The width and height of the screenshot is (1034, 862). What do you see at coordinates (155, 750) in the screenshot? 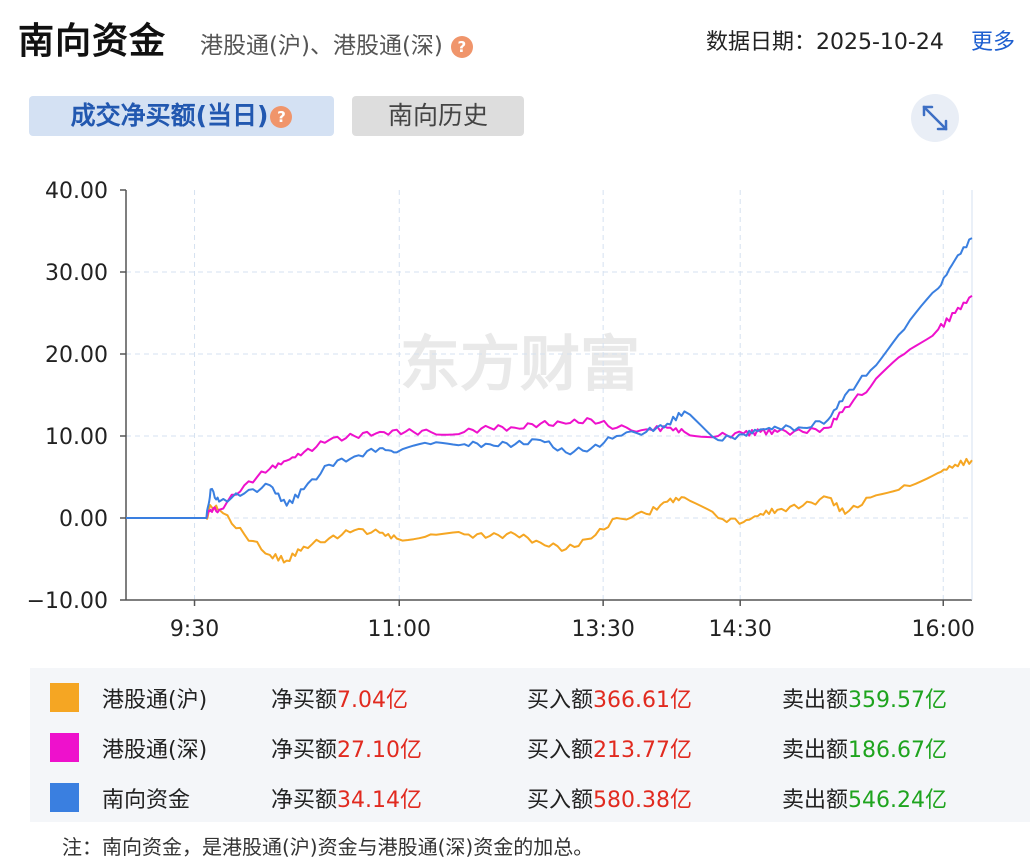
I see `legend-name: 港股通(深)` at bounding box center [155, 750].